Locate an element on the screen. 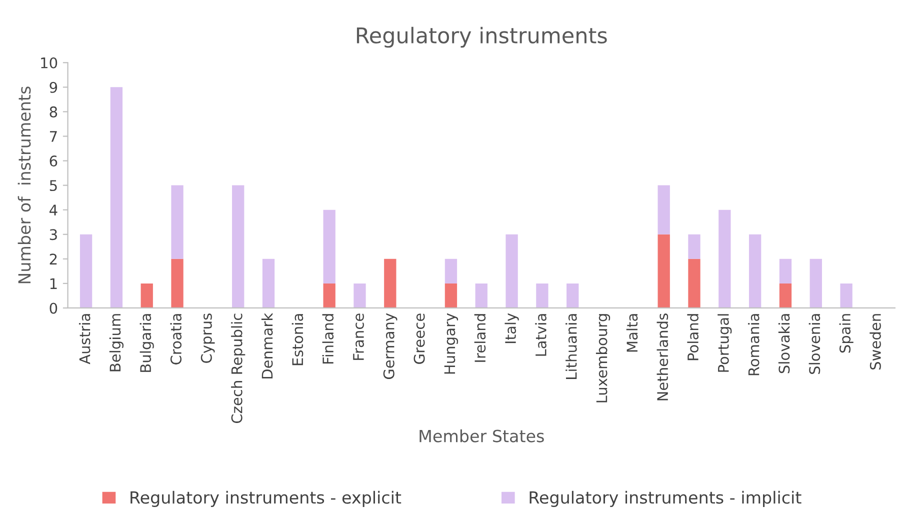 Image resolution: width=904 pixels, height=522 pixels. x-tick-label: Germany is located at coordinates (390, 346).